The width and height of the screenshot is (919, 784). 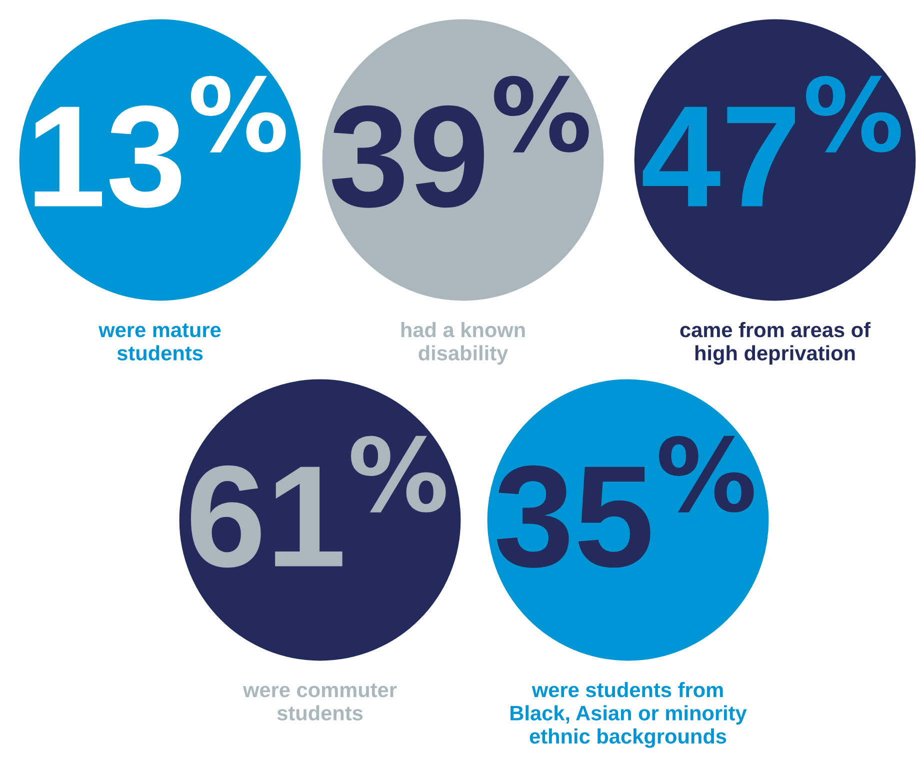 I want to click on data-label: 35$^{%}$, so click(x=625, y=502).